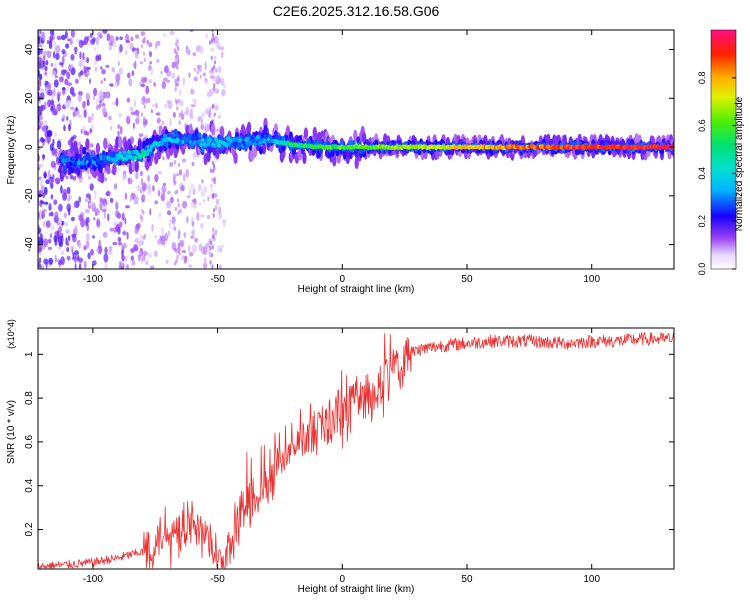  What do you see at coordinates (343, 579) in the screenshot?
I see `snr-x-tick-label: 0` at bounding box center [343, 579].